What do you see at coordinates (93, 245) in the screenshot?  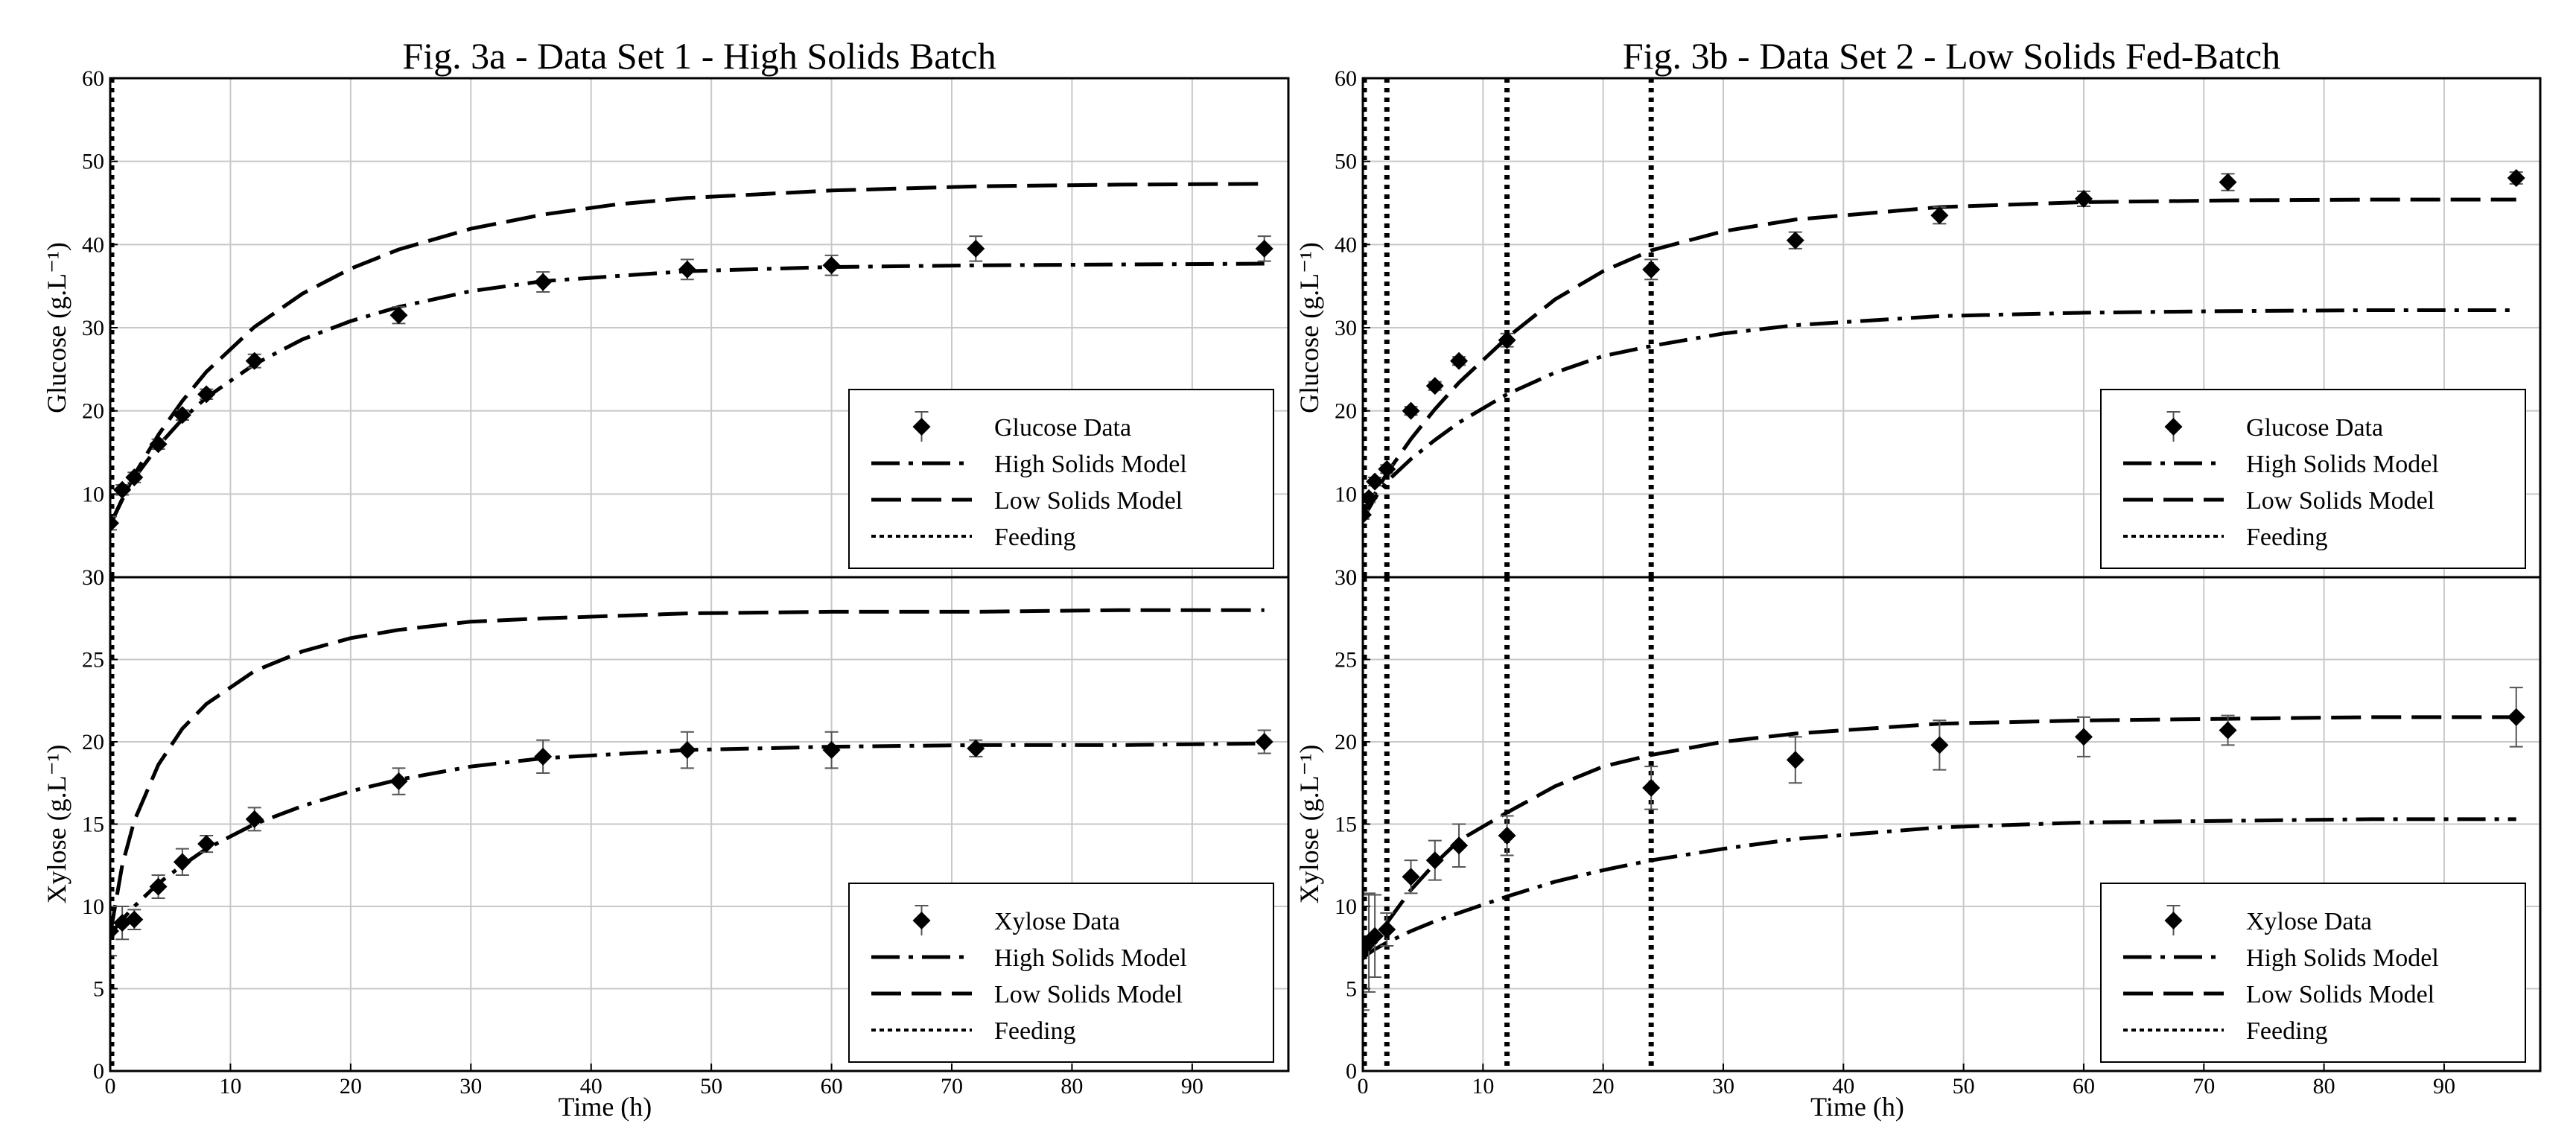 I see `y-tick-label: 40` at bounding box center [93, 245].